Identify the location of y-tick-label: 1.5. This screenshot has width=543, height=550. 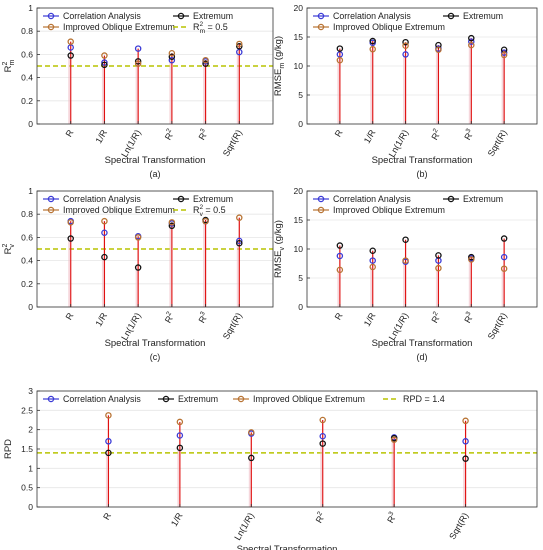
(27, 449).